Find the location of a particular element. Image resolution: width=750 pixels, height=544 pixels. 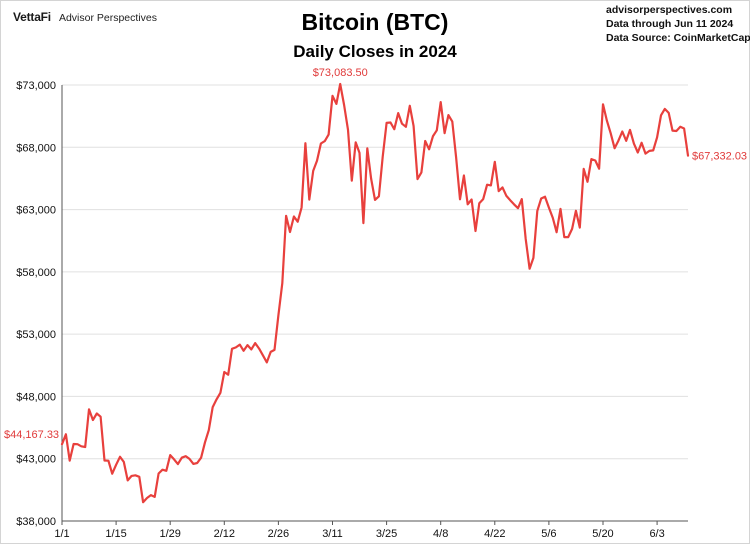

y-tick-label: $48,000 is located at coordinates (36, 397).